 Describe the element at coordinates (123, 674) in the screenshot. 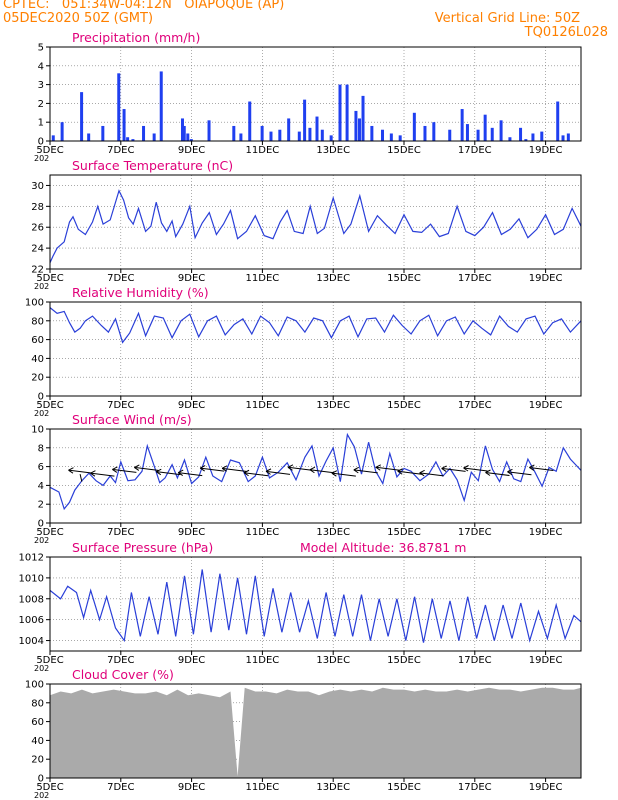

I see `cloud-cover-title: Cloud Cover (%)` at that location.